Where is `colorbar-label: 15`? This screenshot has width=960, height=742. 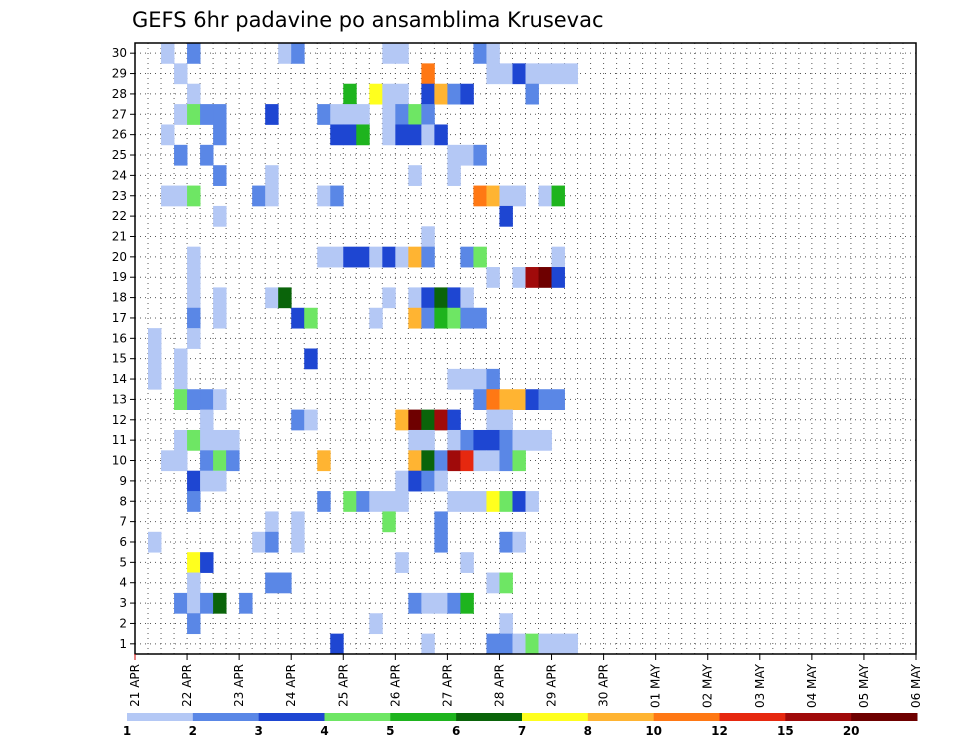 colorbar-label: 15 is located at coordinates (785, 731).